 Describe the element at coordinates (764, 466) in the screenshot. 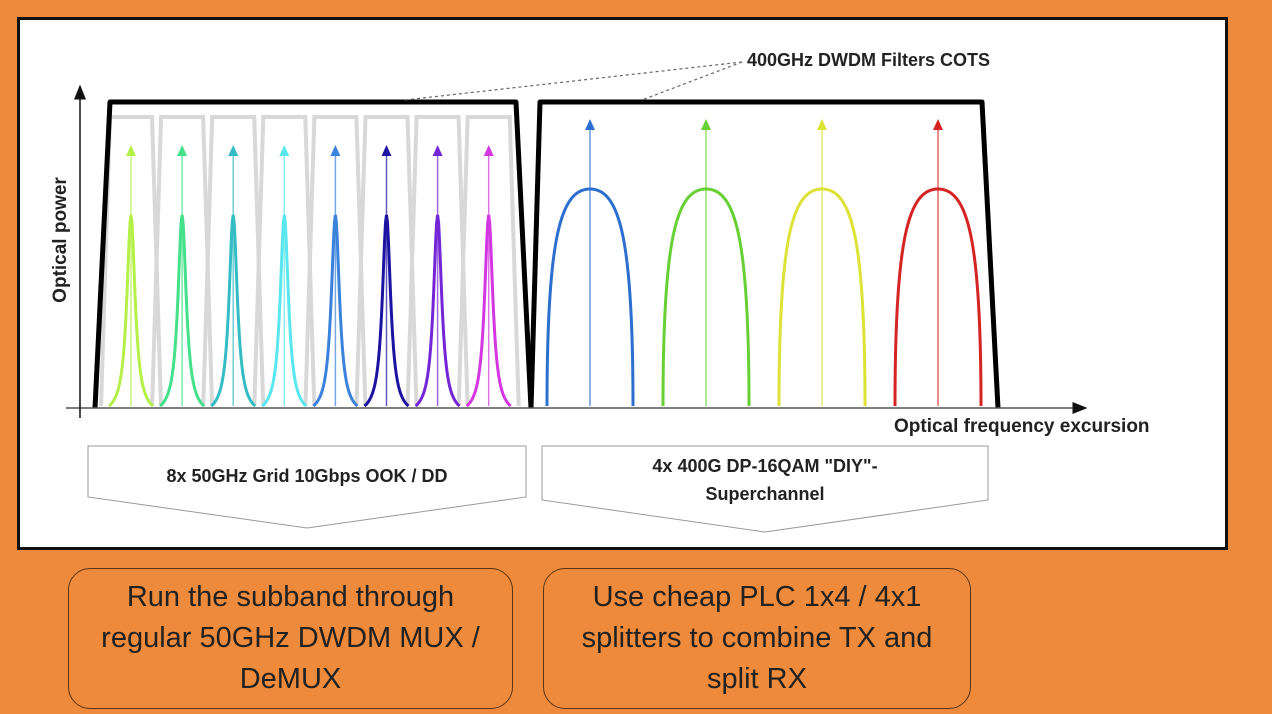

I see `right-group-label-line1: 4x 400G DP-16QAM "DIY"-` at that location.